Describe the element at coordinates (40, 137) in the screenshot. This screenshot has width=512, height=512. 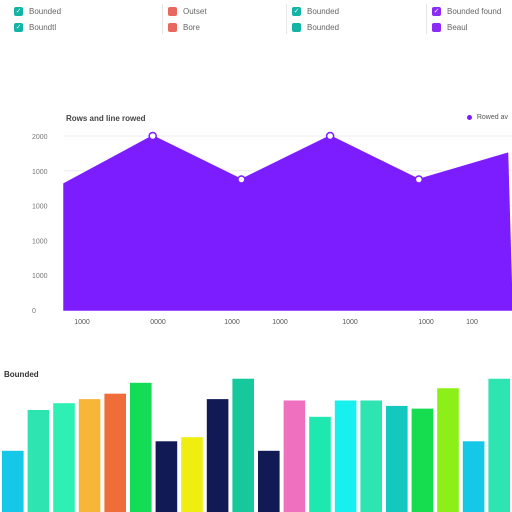
I see `y-tick-label: 2000` at that location.